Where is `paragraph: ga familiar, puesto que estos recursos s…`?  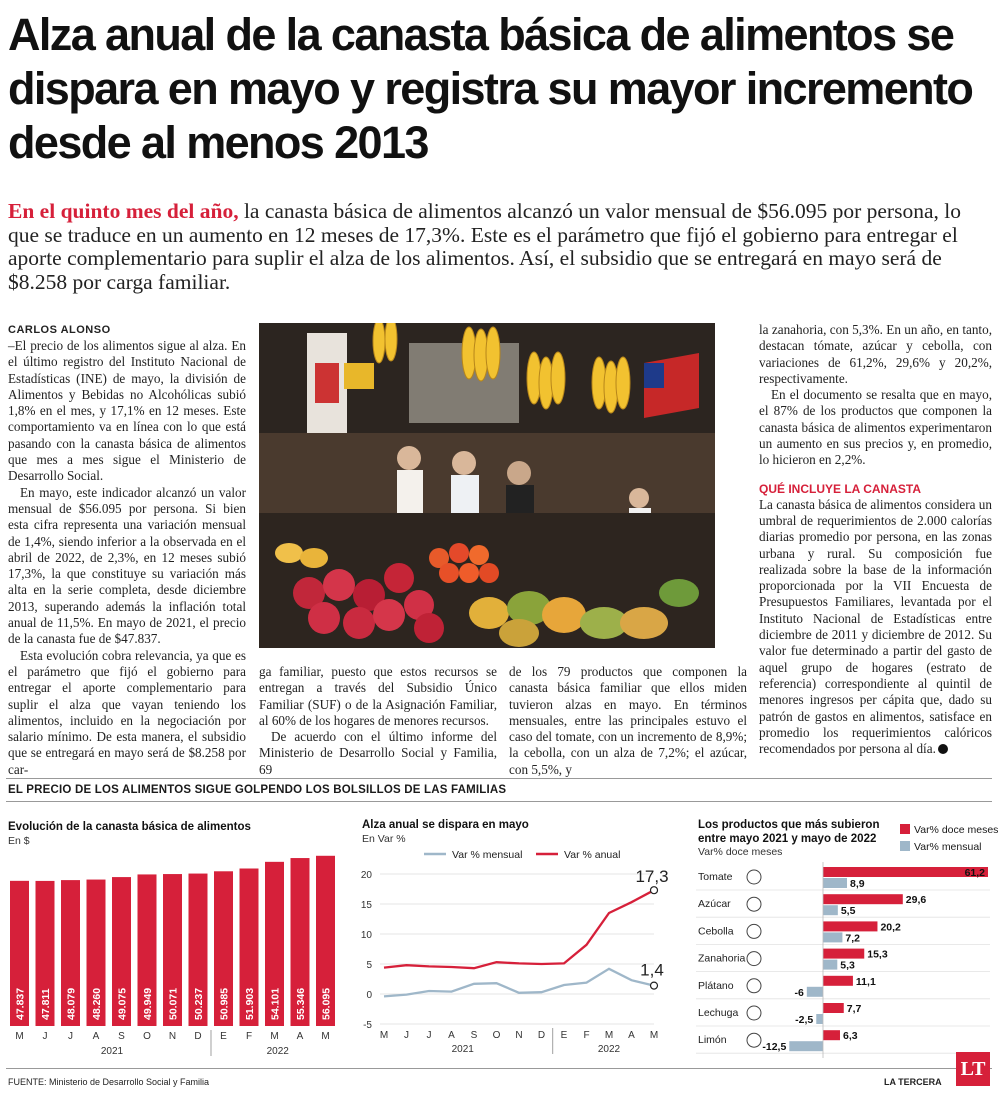
paragraph: ga familiar, puesto que estos recursos s… is located at coordinates (378, 696).